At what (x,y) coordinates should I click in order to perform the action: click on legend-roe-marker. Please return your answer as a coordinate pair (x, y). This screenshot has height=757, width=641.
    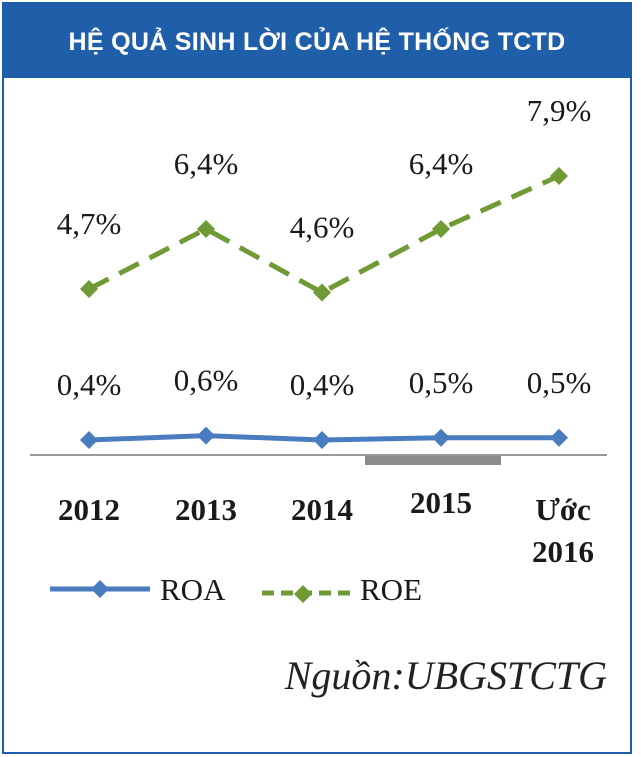
    Looking at the image, I should click on (303, 594).